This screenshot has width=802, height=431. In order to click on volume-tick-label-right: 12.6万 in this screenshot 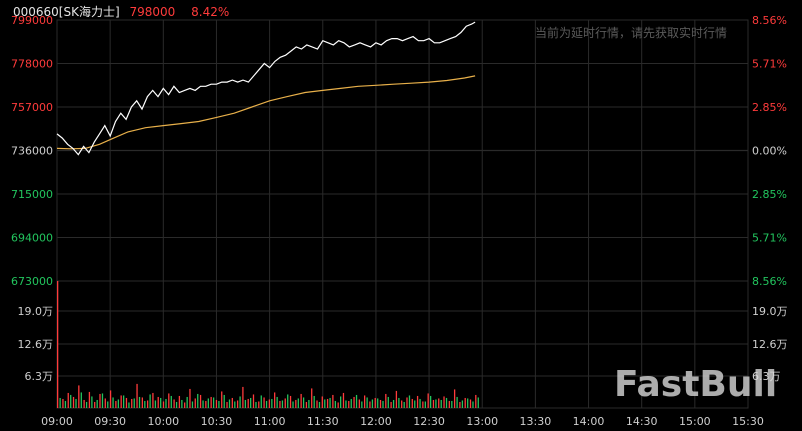, I will do `click(770, 344)`.